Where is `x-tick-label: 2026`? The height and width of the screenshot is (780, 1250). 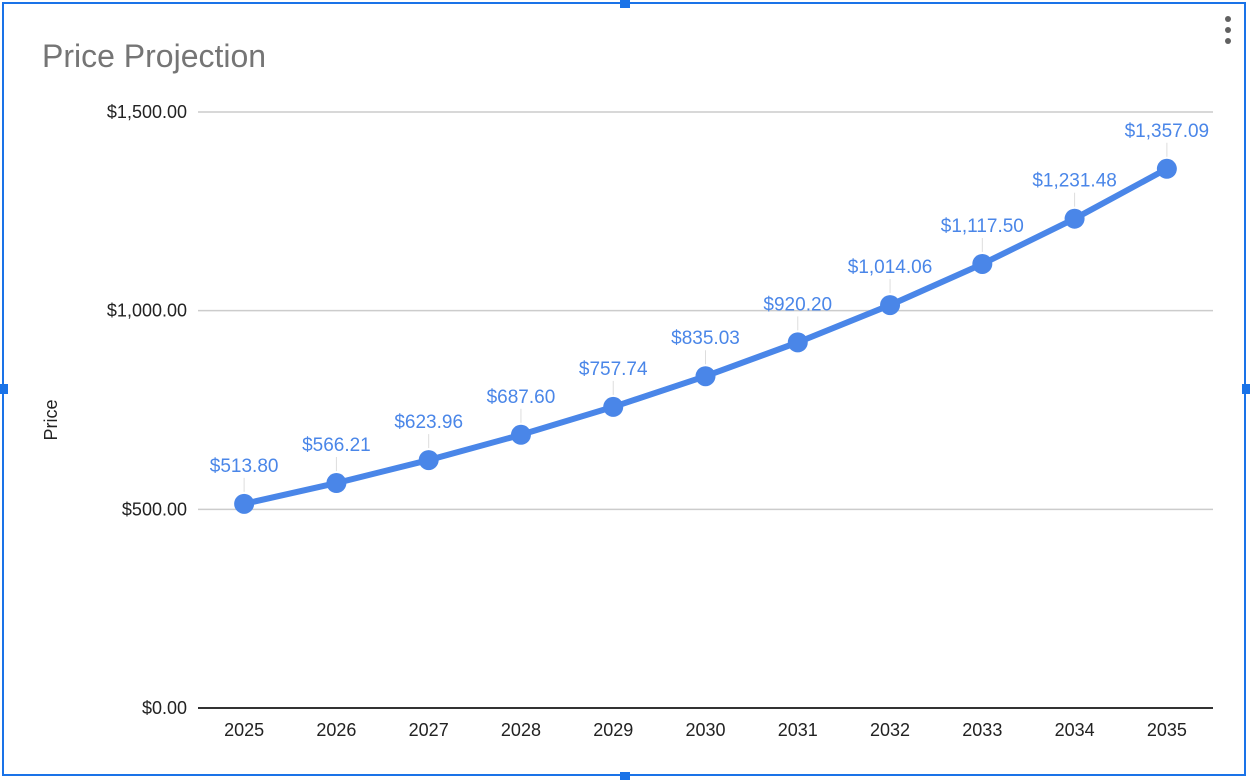 x-tick-label: 2026 is located at coordinates (336, 730).